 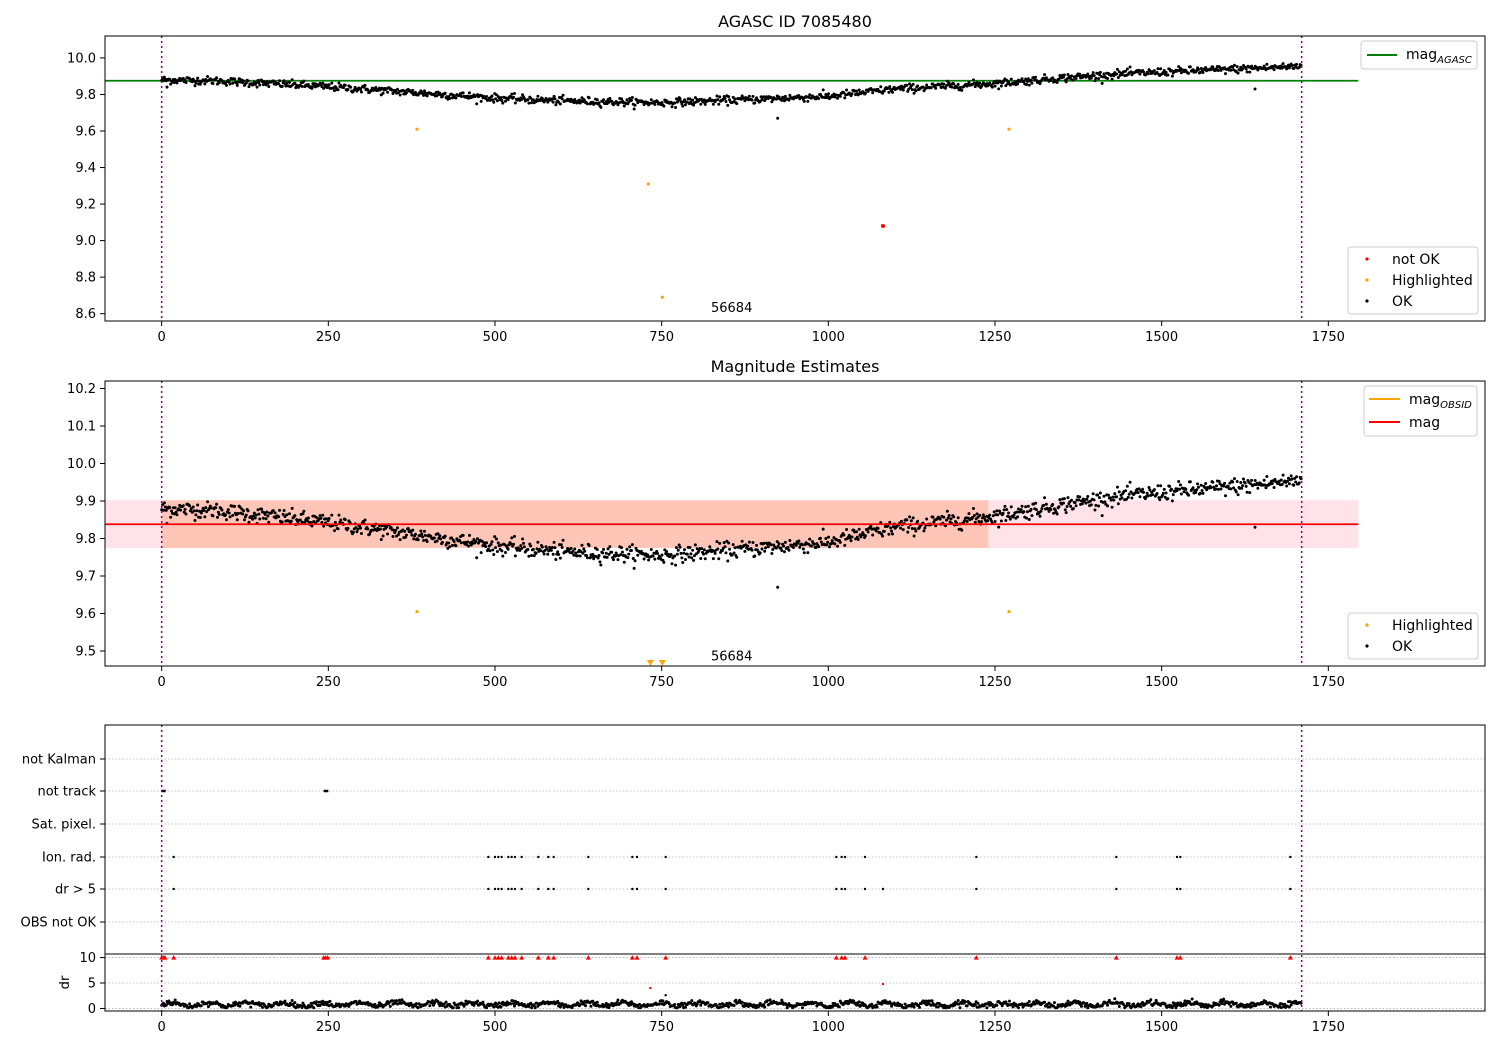 I want to click on flag-ion-rad-mark, so click(x=521, y=857).